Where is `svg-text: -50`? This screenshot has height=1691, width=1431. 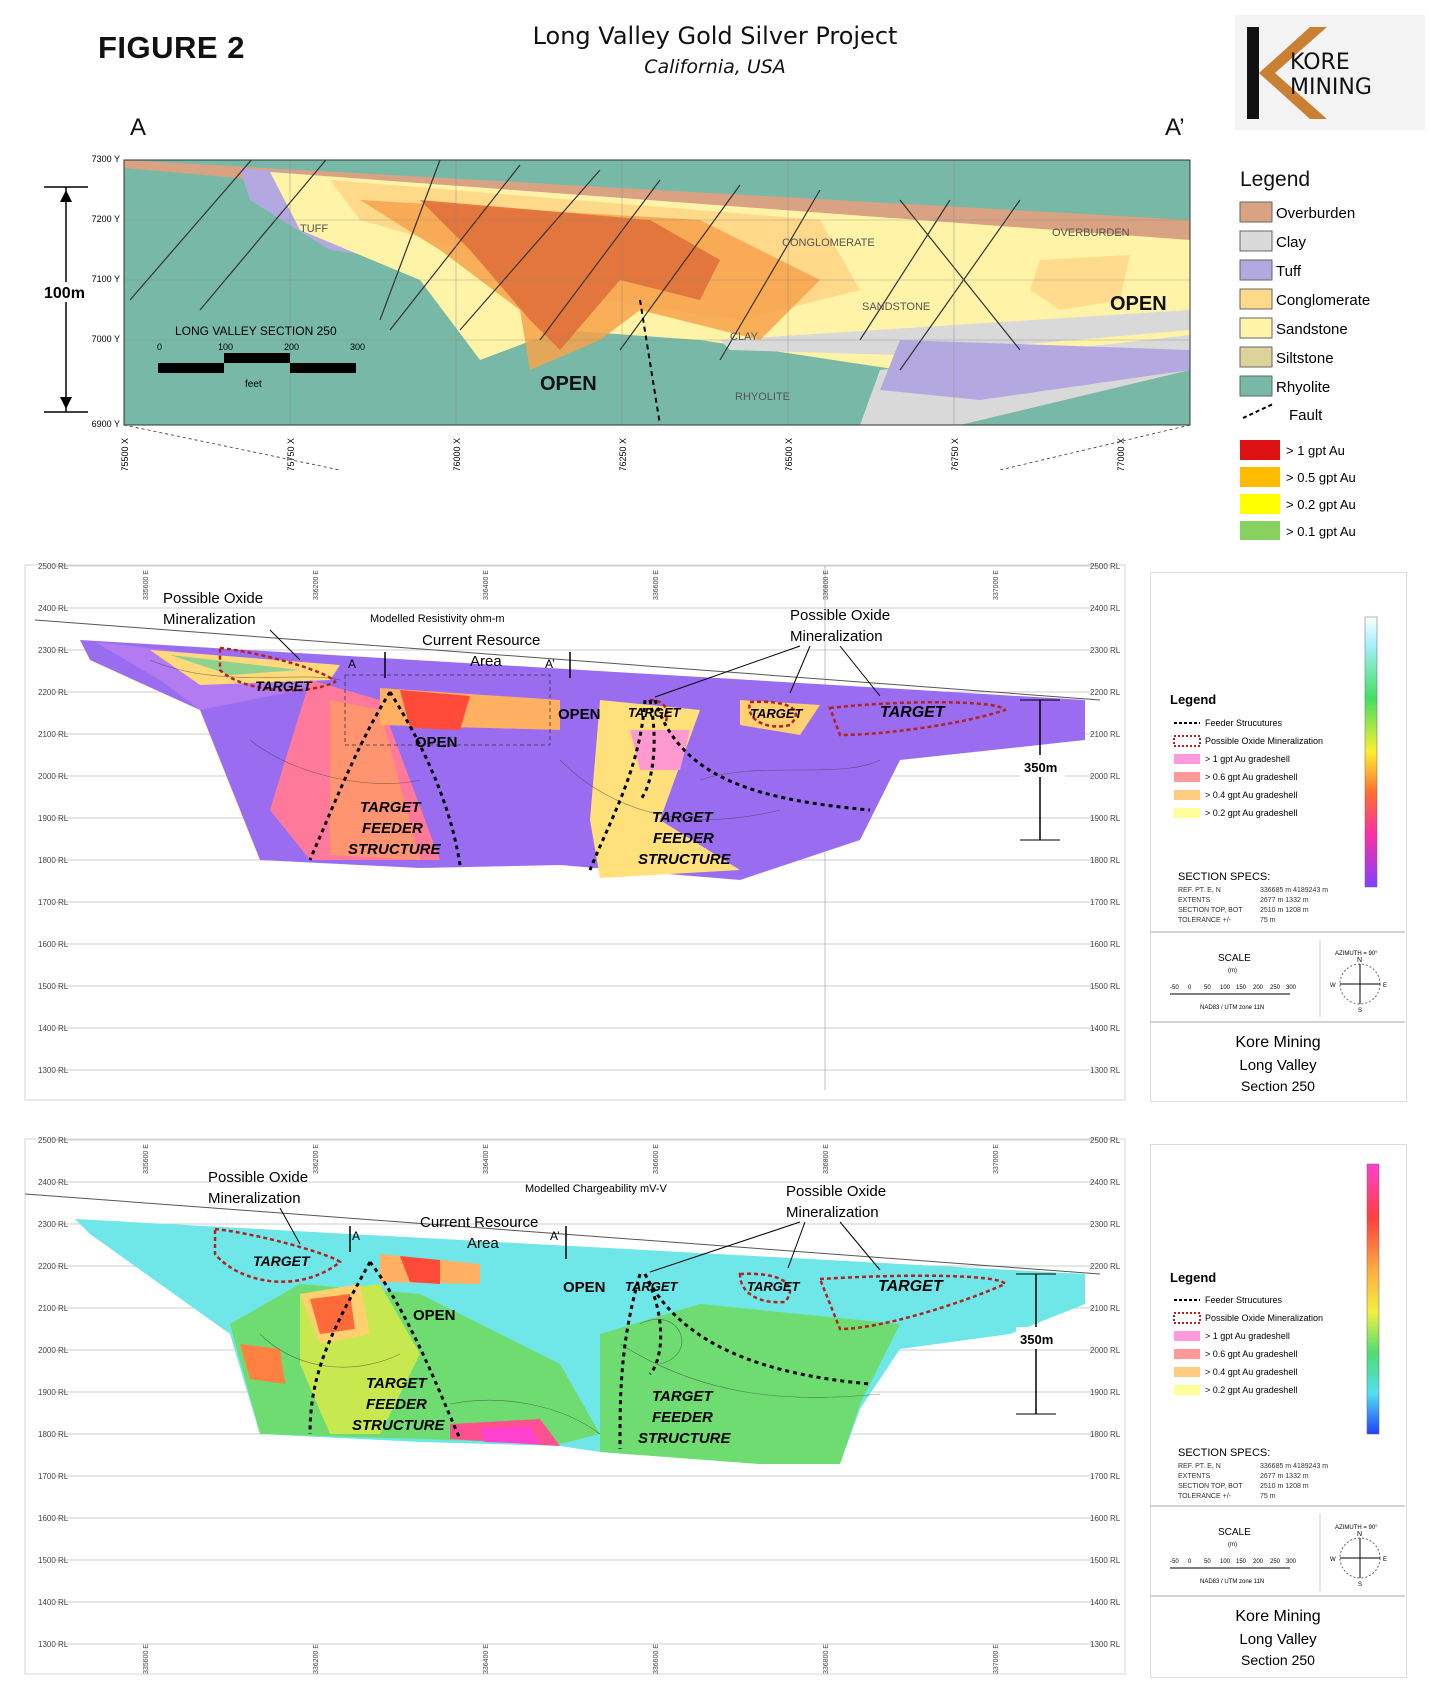
svg-text: -50 is located at coordinates (1174, 988).